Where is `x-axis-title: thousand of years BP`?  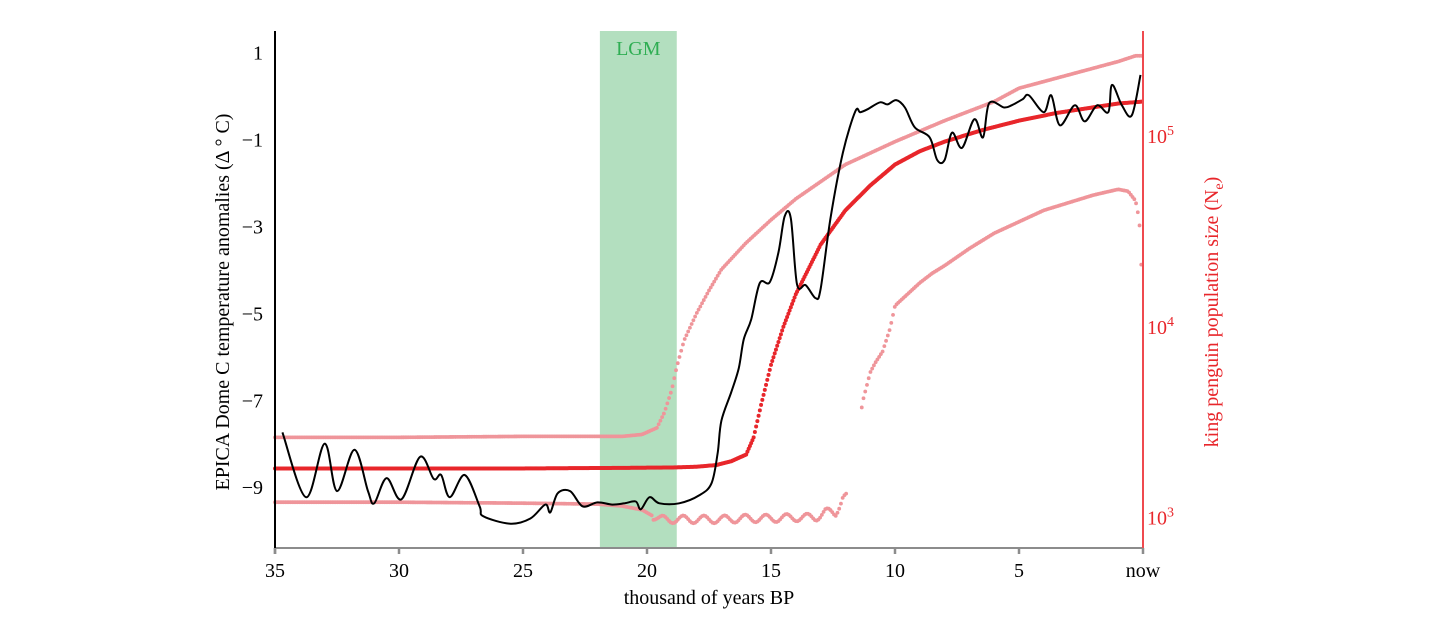 x-axis-title: thousand of years BP is located at coordinates (709, 598).